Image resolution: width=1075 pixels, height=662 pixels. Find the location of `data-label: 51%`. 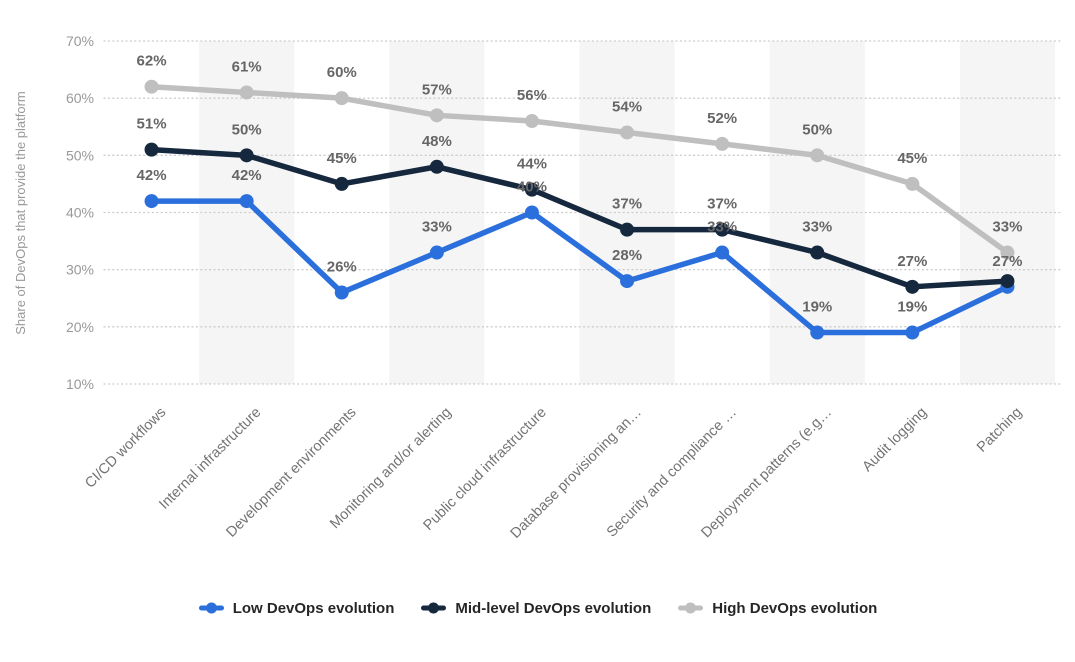

data-label: 51% is located at coordinates (152, 124).